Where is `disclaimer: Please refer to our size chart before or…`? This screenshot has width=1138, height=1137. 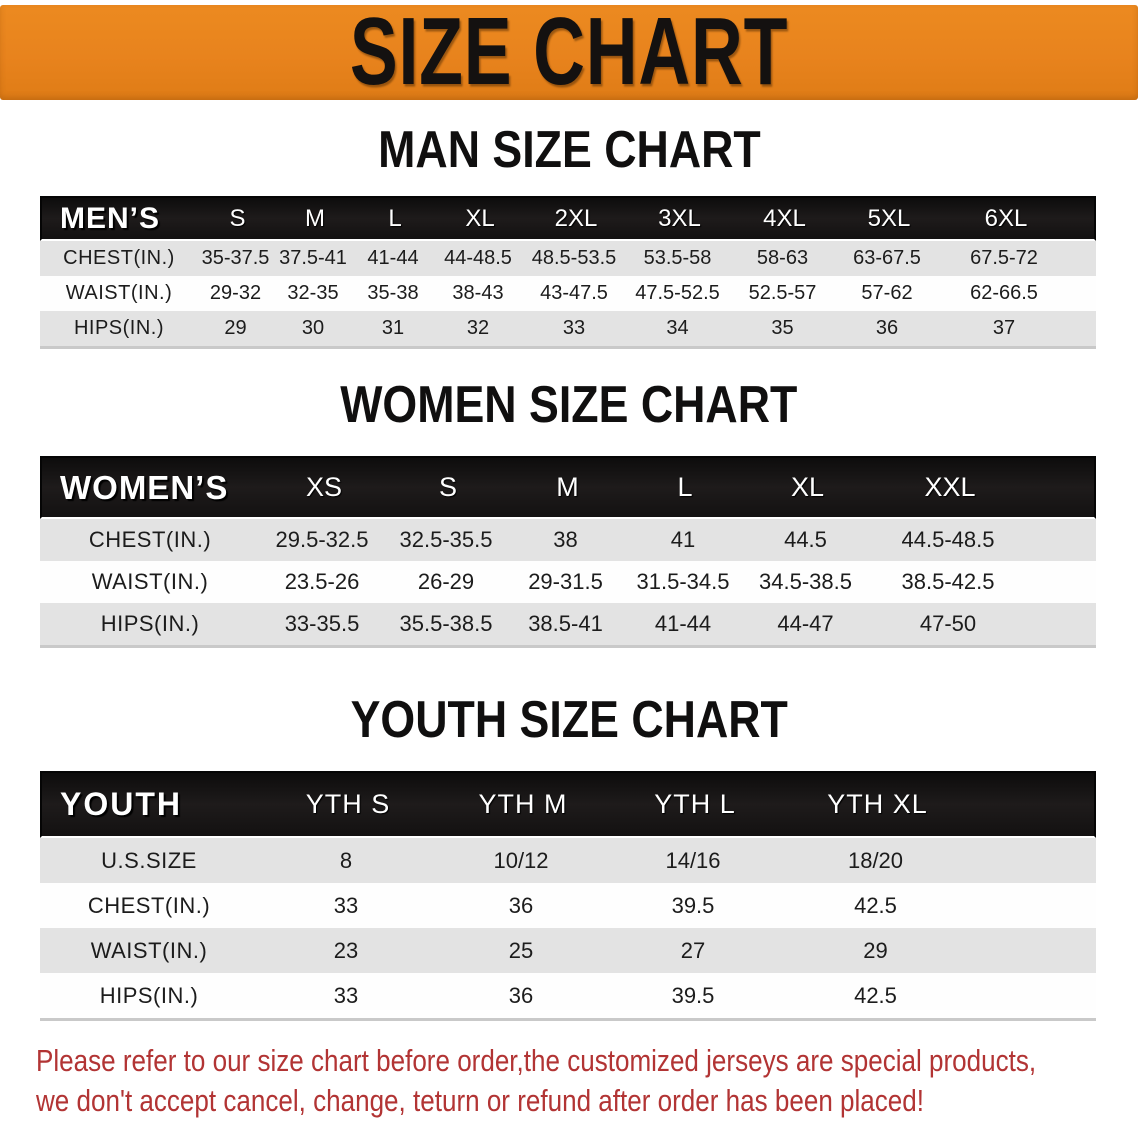 disclaimer: Please refer to our size chart before or… is located at coordinates (569, 1081).